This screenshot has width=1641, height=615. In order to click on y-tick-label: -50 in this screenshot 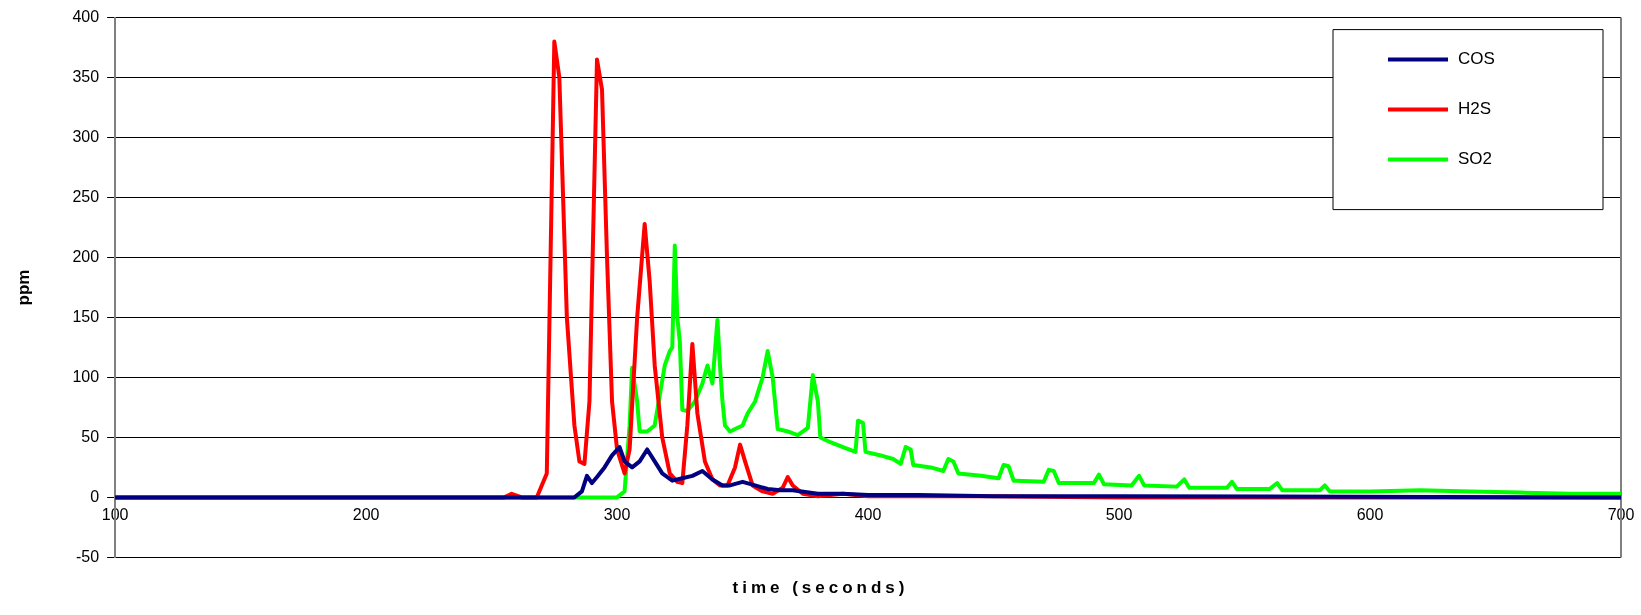, I will do `click(87, 556)`.